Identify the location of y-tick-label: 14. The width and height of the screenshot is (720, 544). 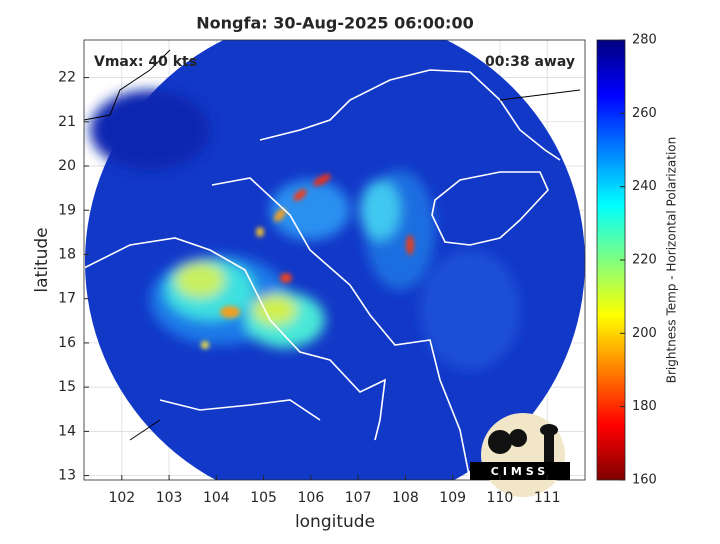
(67, 431).